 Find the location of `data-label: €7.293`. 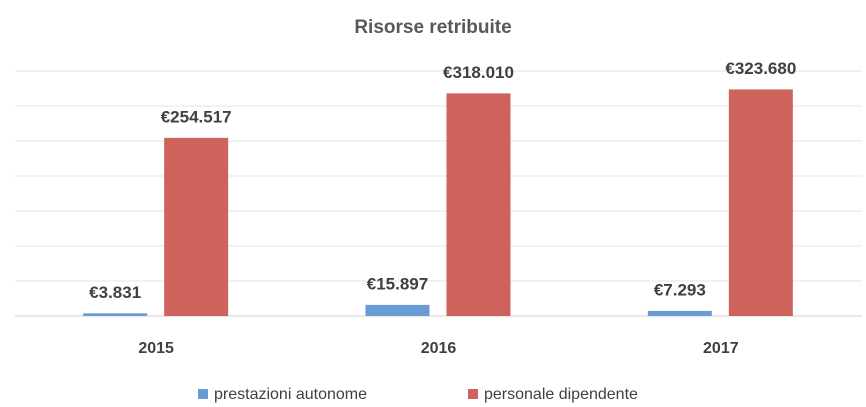

data-label: €7.293 is located at coordinates (680, 289).